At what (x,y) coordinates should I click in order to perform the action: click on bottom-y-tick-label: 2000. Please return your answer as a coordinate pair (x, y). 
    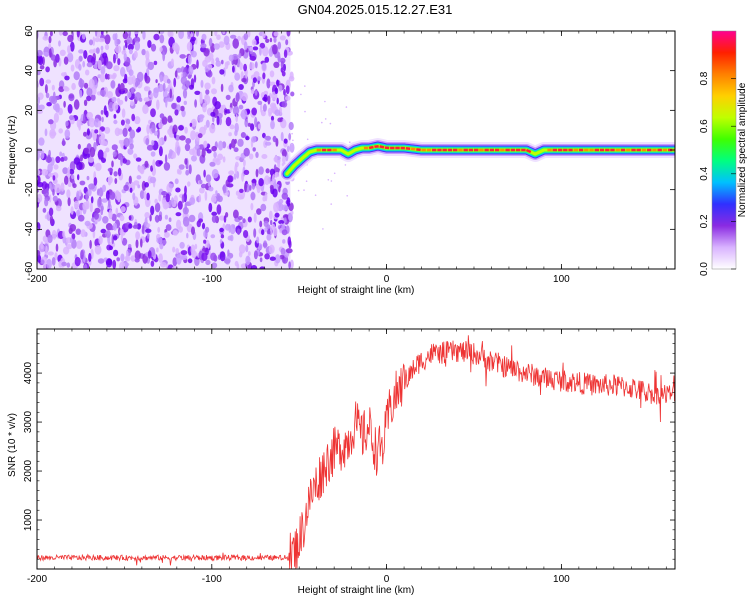
    Looking at the image, I should click on (28, 470).